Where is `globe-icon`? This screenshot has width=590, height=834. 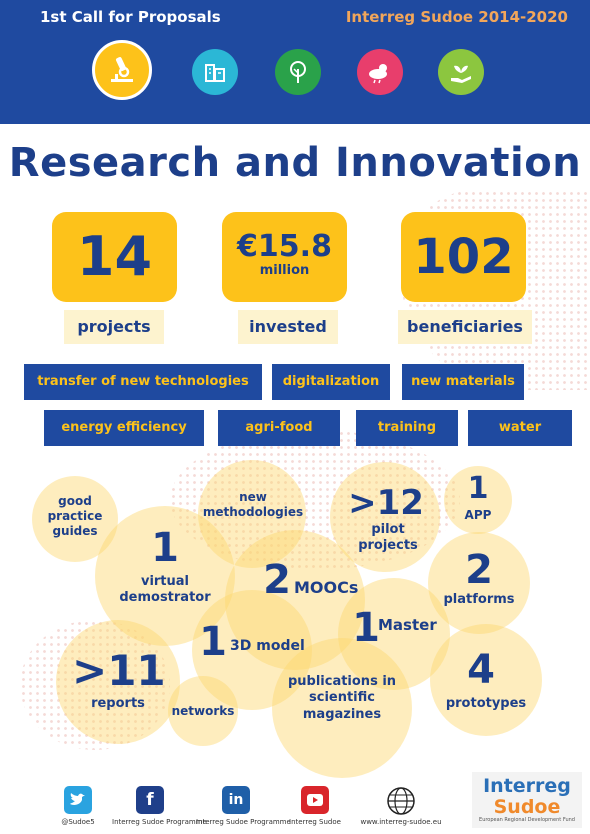
globe-icon is located at coordinates (401, 801).